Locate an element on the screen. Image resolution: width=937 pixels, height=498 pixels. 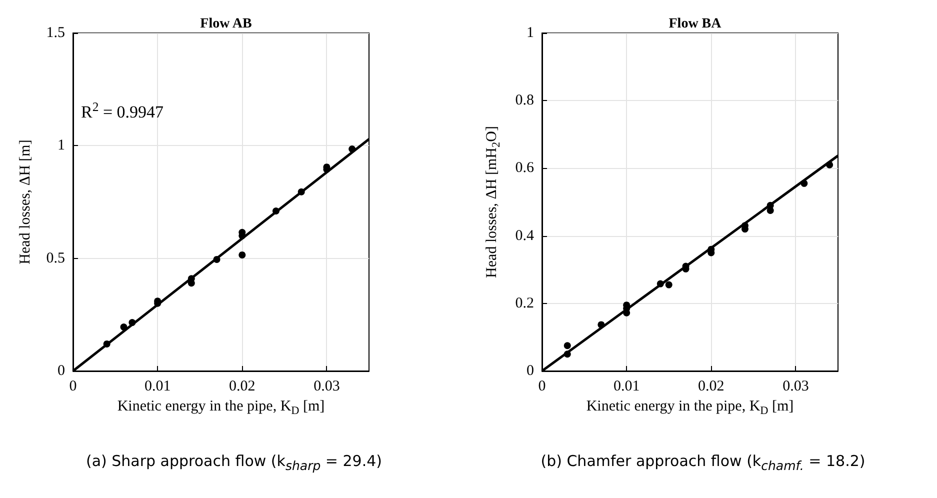
y-tick-label: 0.6 is located at coordinates (524, 168).